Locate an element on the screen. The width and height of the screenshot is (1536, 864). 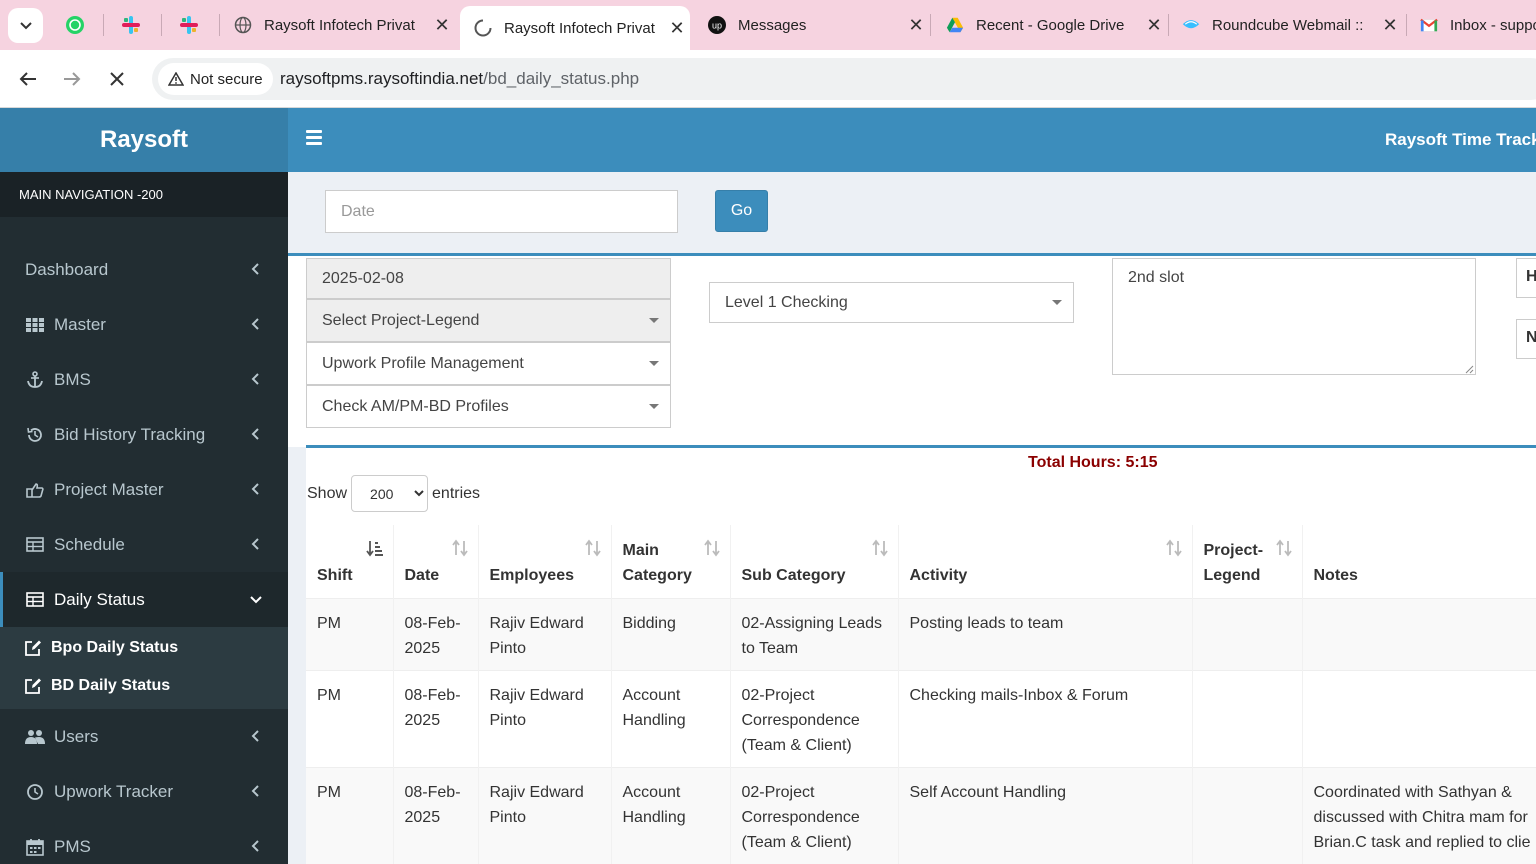
stop-loading-button is located at coordinates (117, 79).